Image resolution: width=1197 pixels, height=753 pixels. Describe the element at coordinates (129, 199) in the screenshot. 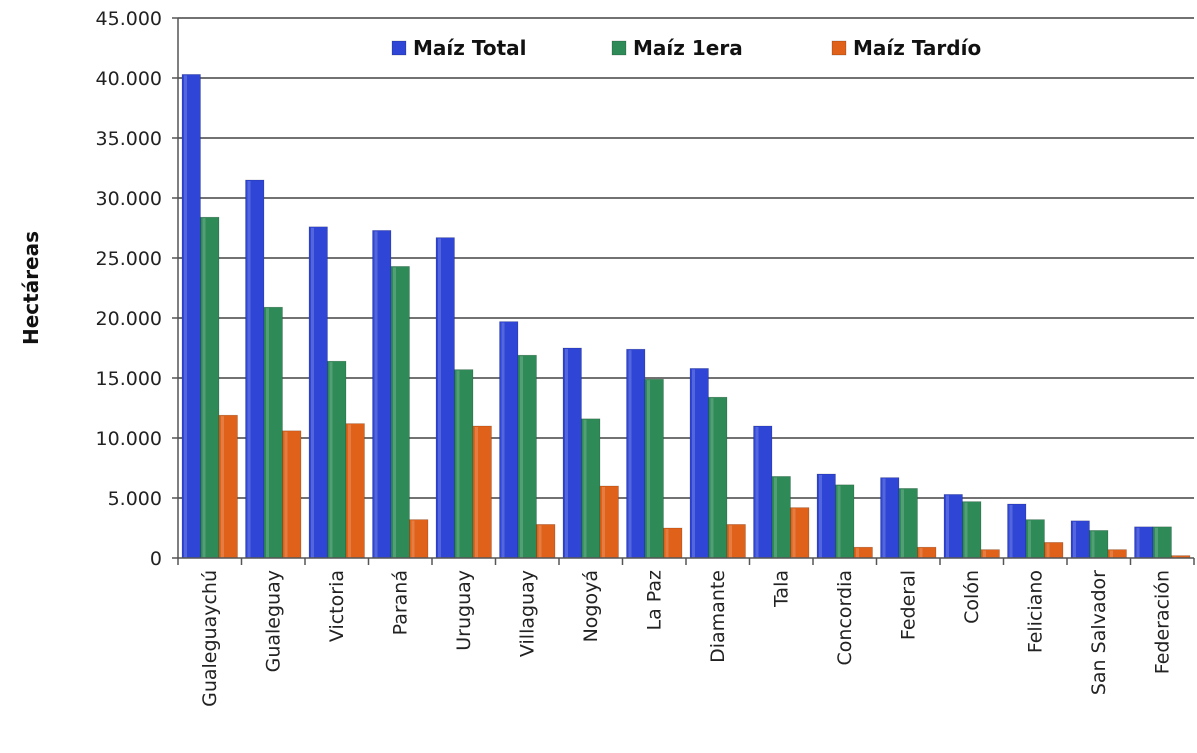

I see `y-tick-label: 30.000` at that location.